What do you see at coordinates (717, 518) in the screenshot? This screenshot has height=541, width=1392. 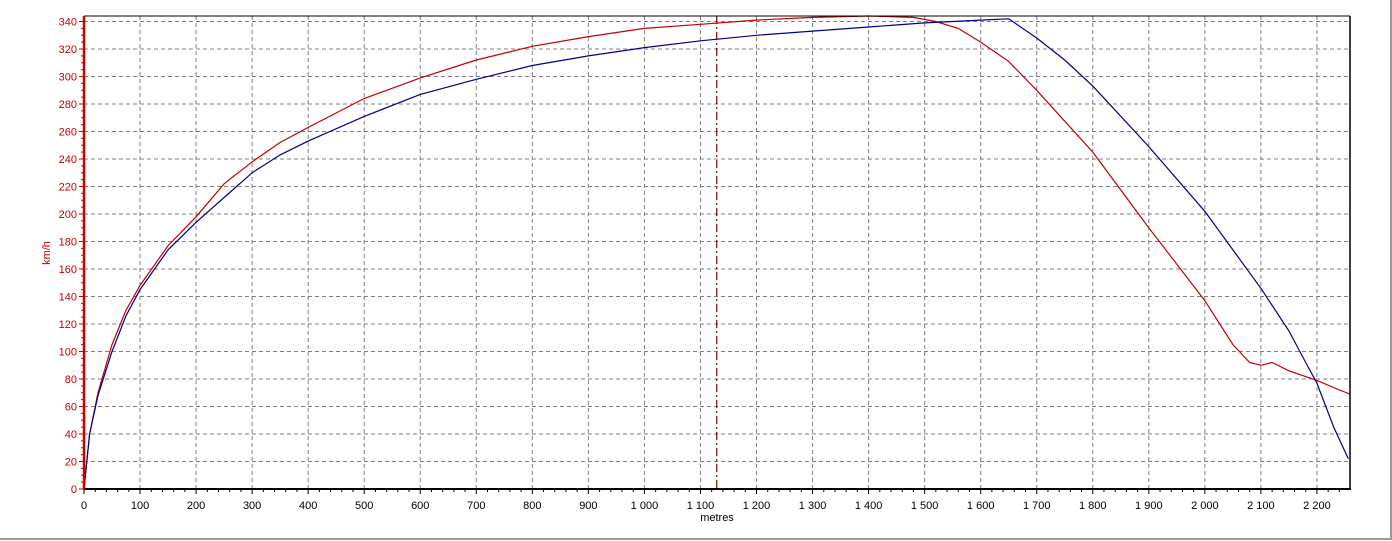 I see `x-axis-label: metres` at bounding box center [717, 518].